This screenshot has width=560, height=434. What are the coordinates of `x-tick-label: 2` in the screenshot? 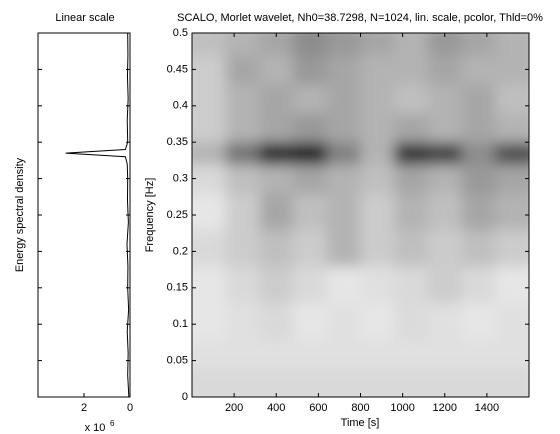 It's located at (84, 408).